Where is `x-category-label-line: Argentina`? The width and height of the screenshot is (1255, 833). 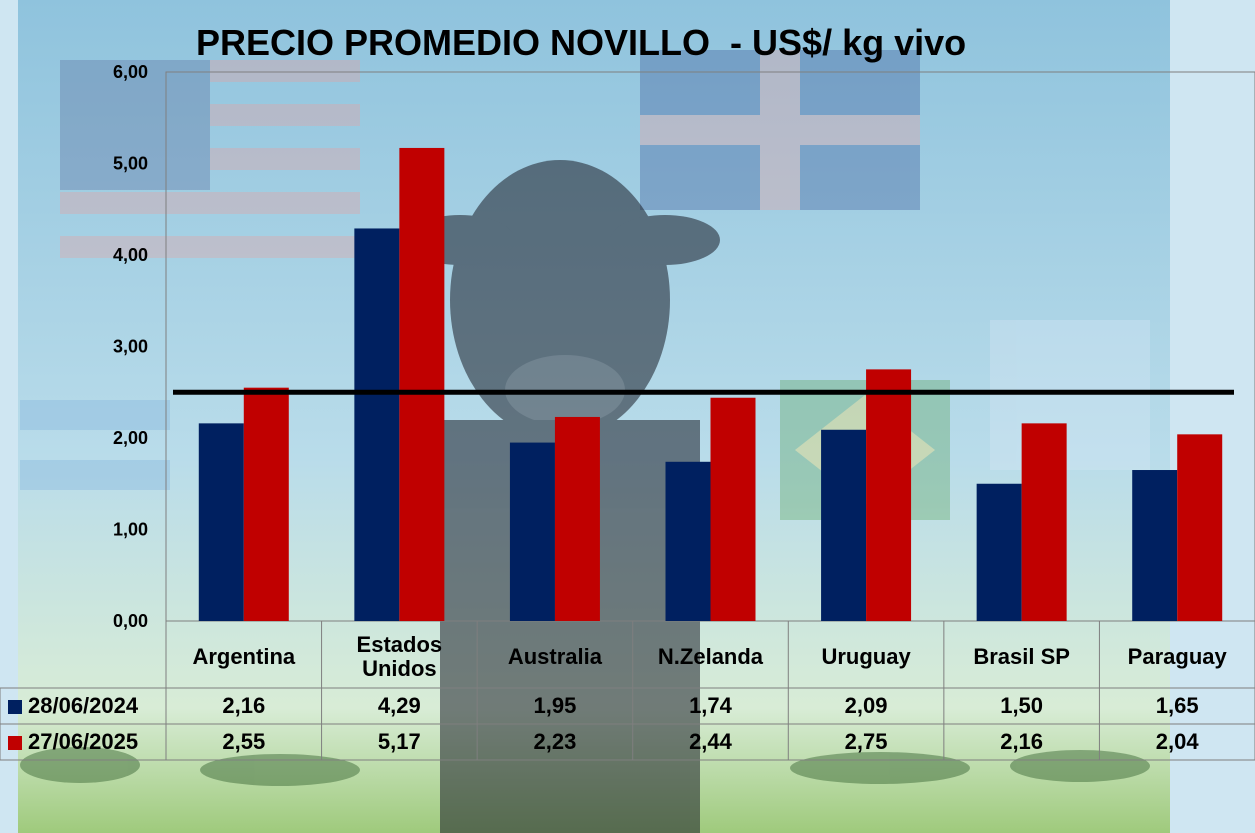
x-category-label-line: Argentina is located at coordinates (244, 656).